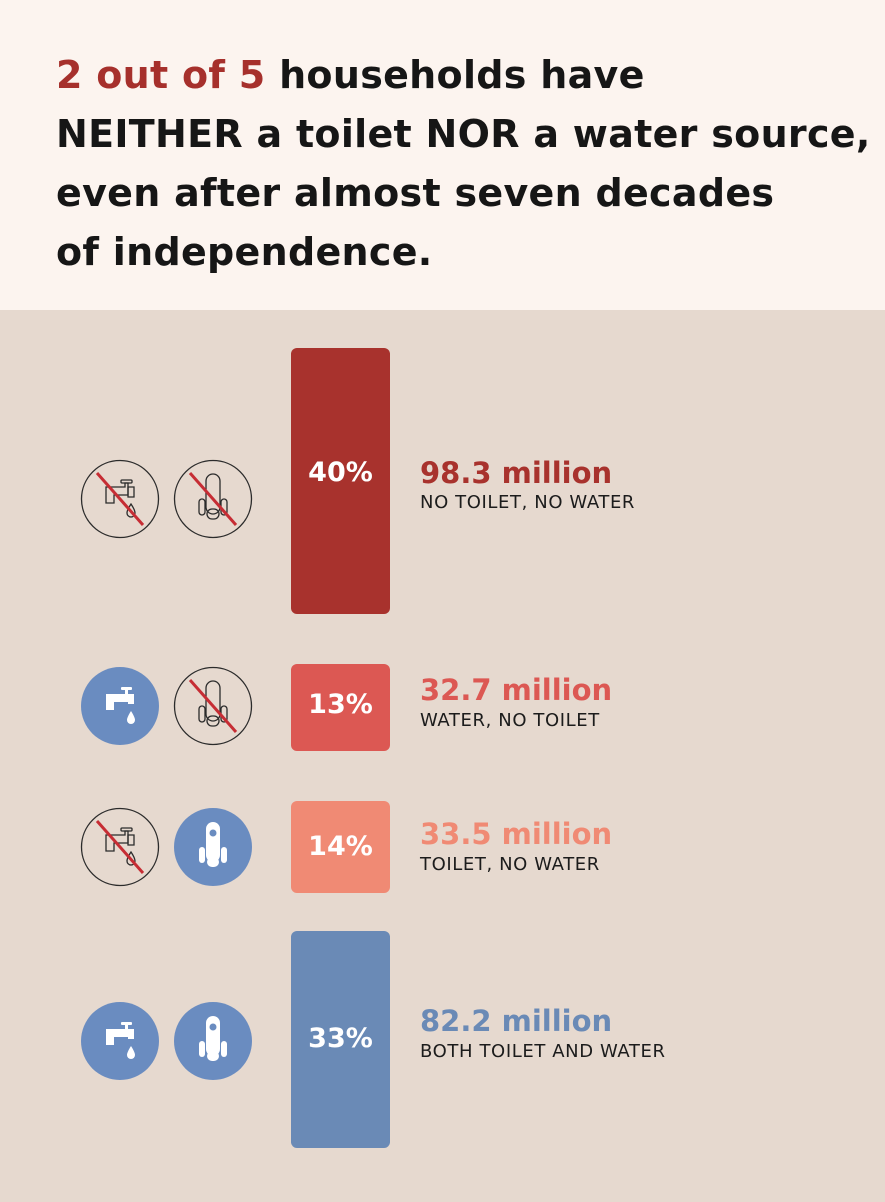  I want to click on headline-line-4: of independence., so click(244, 252).